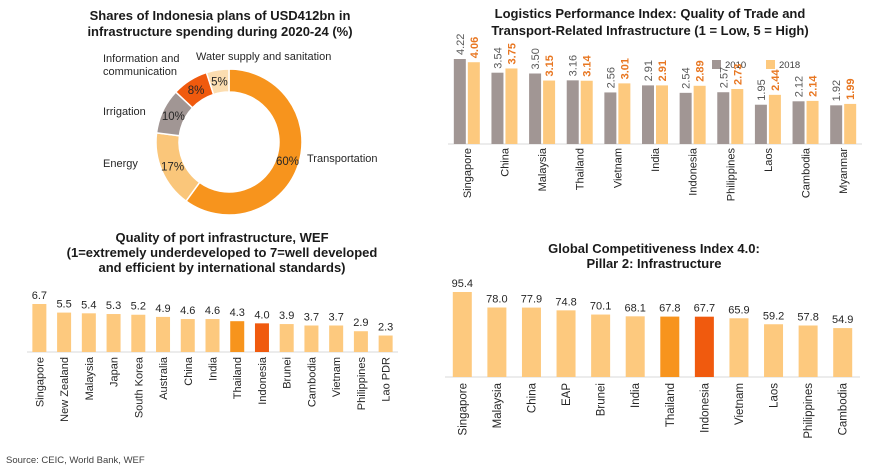 The height and width of the screenshot is (472, 870). I want to click on slice-value-label: 17%, so click(172, 167).